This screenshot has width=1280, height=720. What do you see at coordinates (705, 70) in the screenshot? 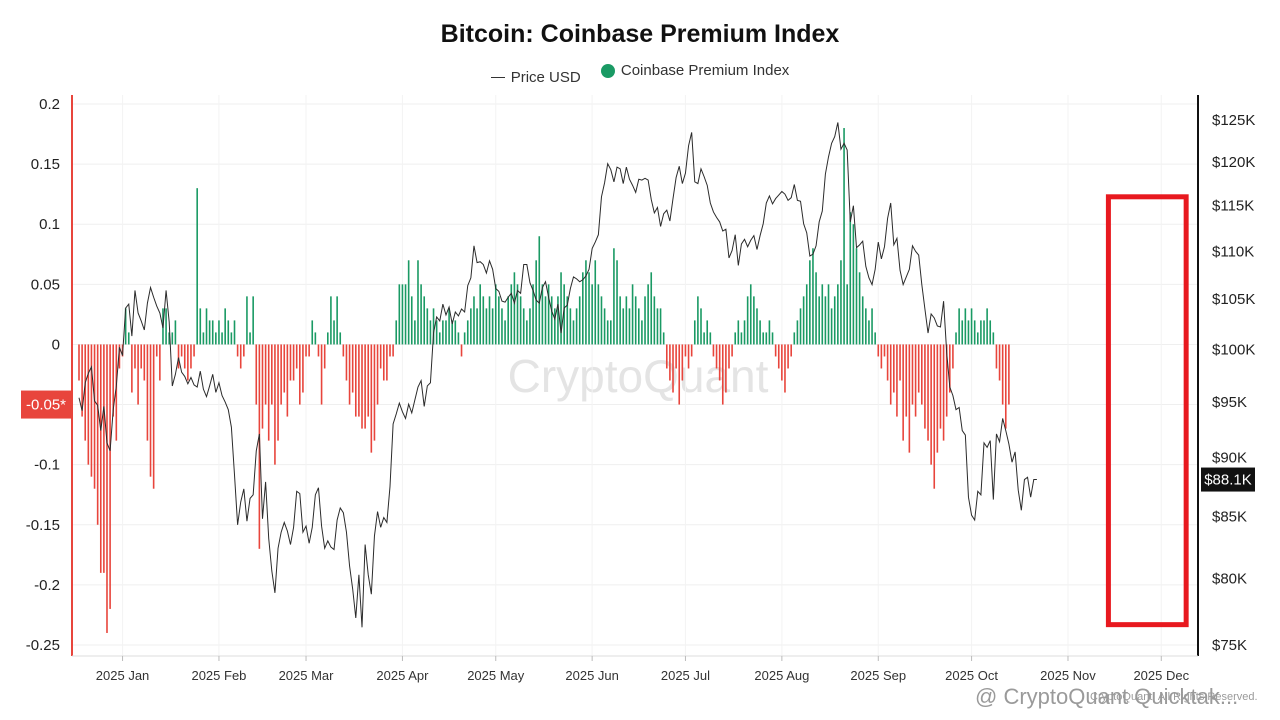
I see `legend-label-premium: Coinbase Premium Index` at bounding box center [705, 70].